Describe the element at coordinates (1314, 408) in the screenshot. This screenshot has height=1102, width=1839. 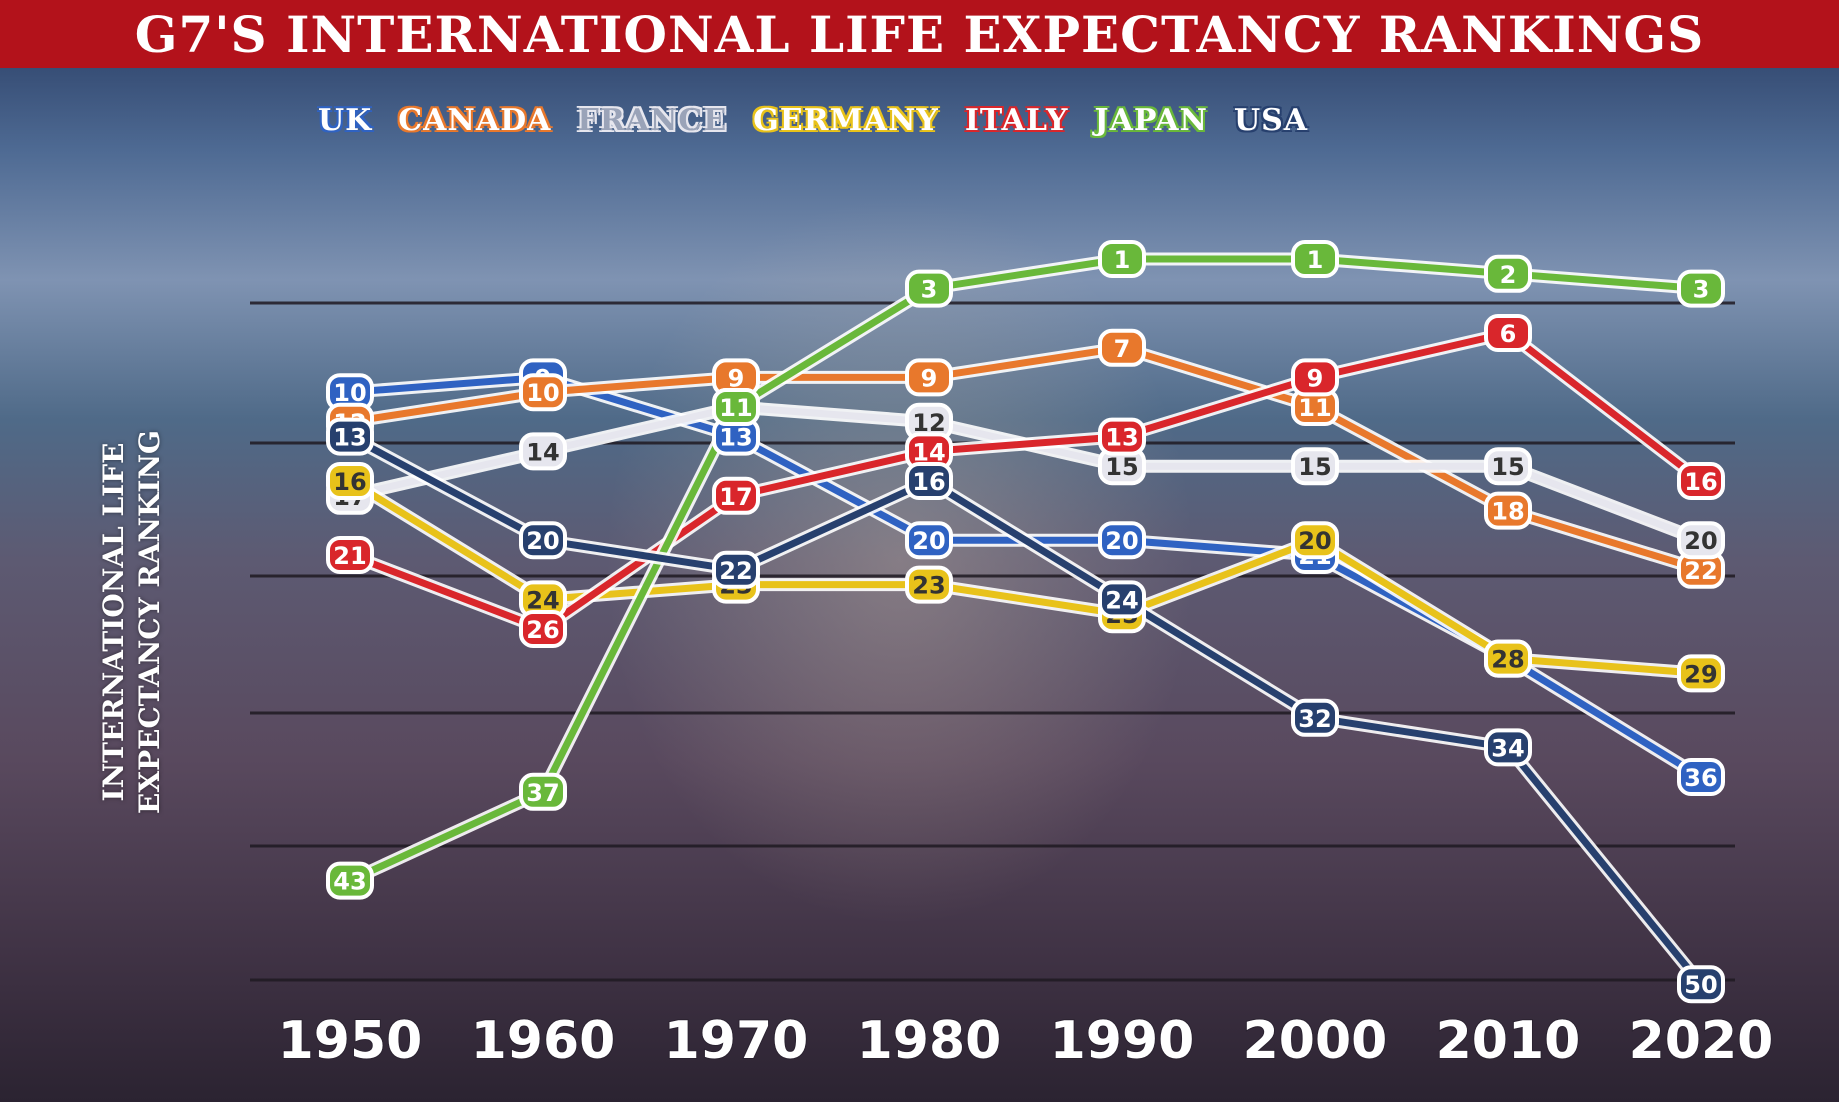
I see `data-label-canada-2000: 11` at that location.